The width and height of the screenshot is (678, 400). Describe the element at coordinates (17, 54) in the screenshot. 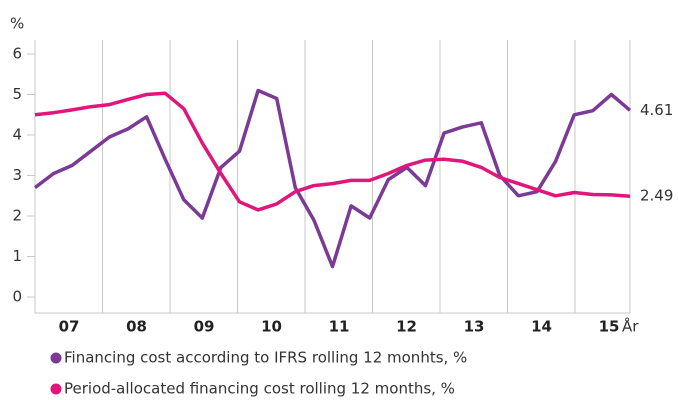

I see `y-tick-label: 6` at that location.